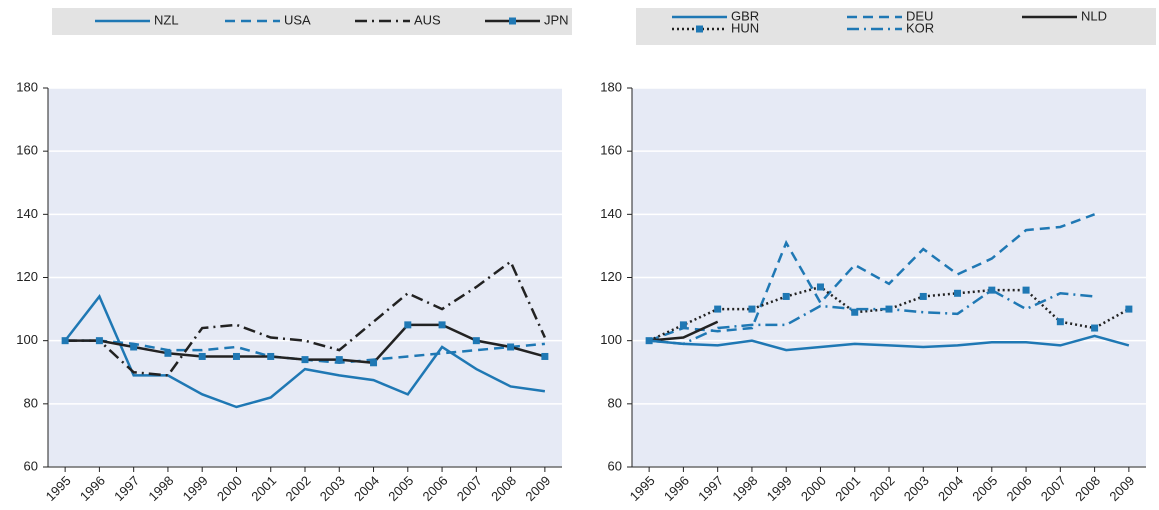  What do you see at coordinates (297, 19) in the screenshot?
I see `legend-label: USA` at bounding box center [297, 19].